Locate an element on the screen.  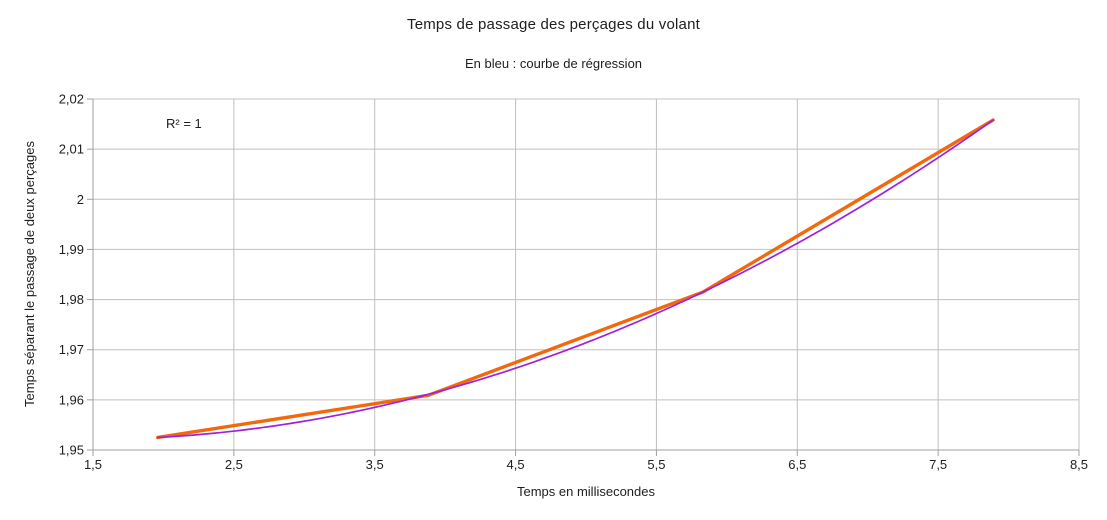
x-tick-label: 8,5 is located at coordinates (1079, 464).